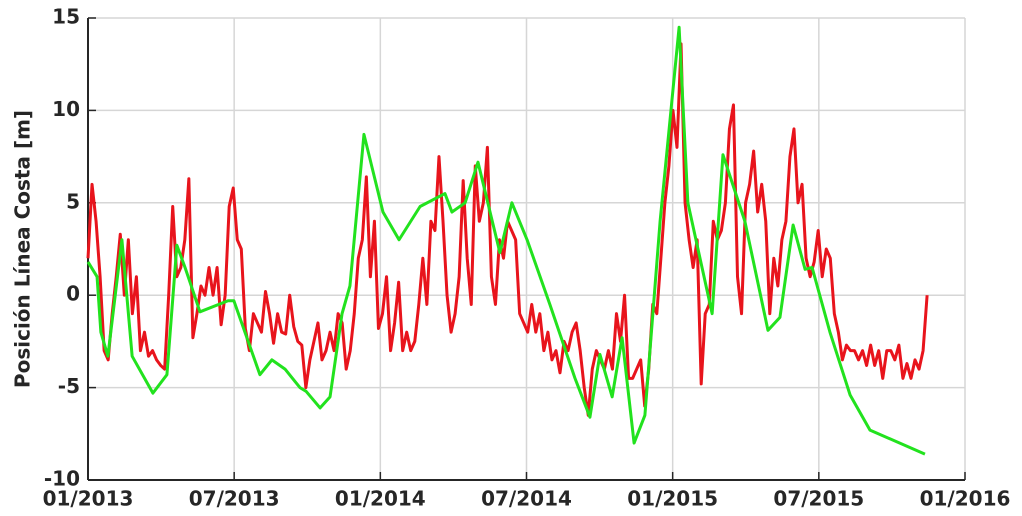 The width and height of the screenshot is (1022, 516). What do you see at coordinates (818, 499) in the screenshot?
I see `x-tick-label: 07/2015` at bounding box center [818, 499].